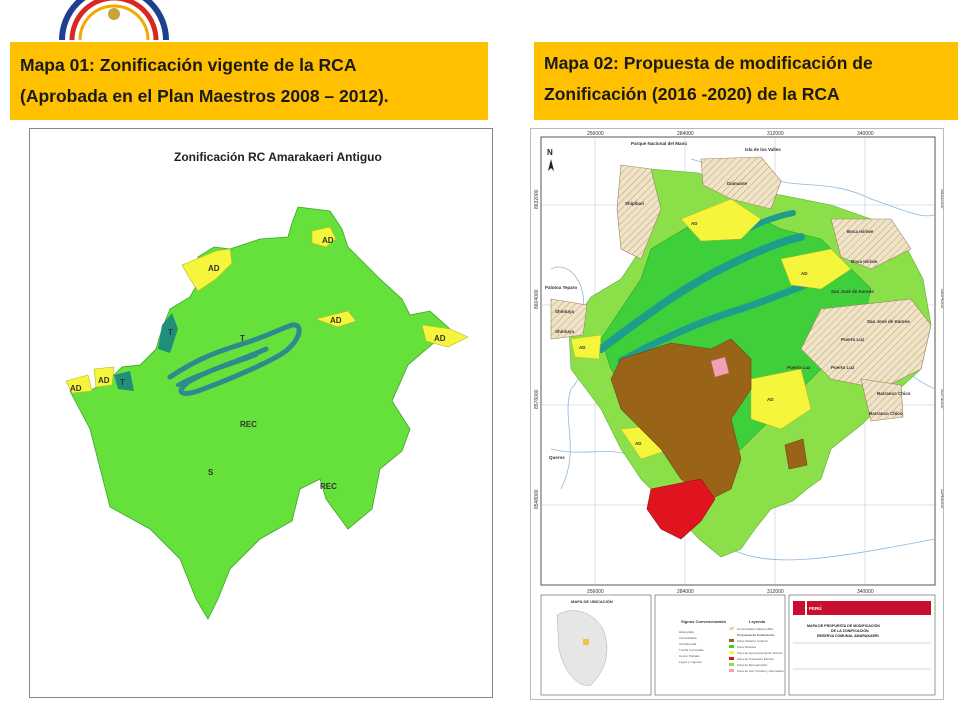  I want to click on place-boca-isiriwe-2: Boca Isiriwe, so click(864, 261).